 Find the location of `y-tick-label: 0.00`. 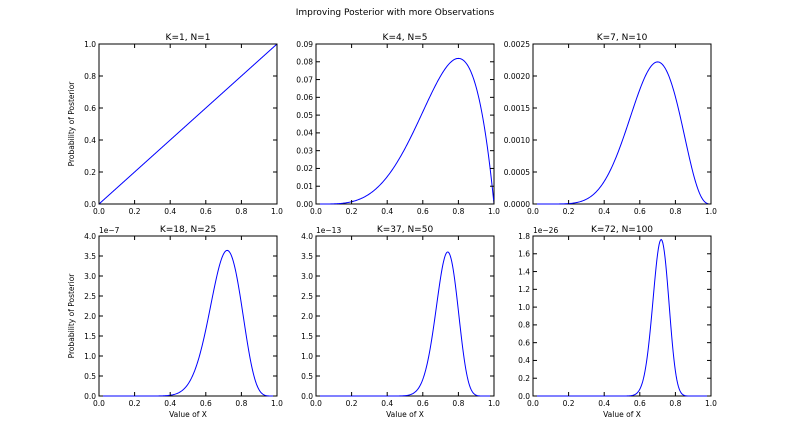

y-tick-label: 0.00 is located at coordinates (304, 204).